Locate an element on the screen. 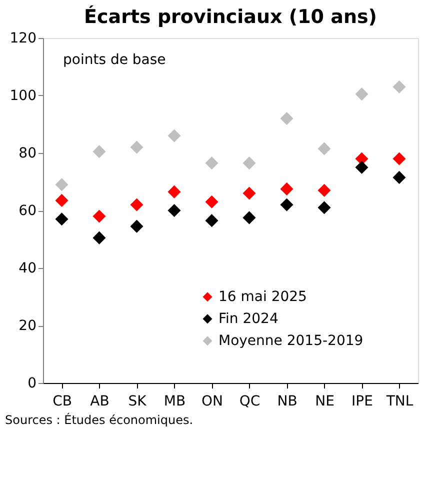  y-tick-label: 80 is located at coordinates (27, 154).